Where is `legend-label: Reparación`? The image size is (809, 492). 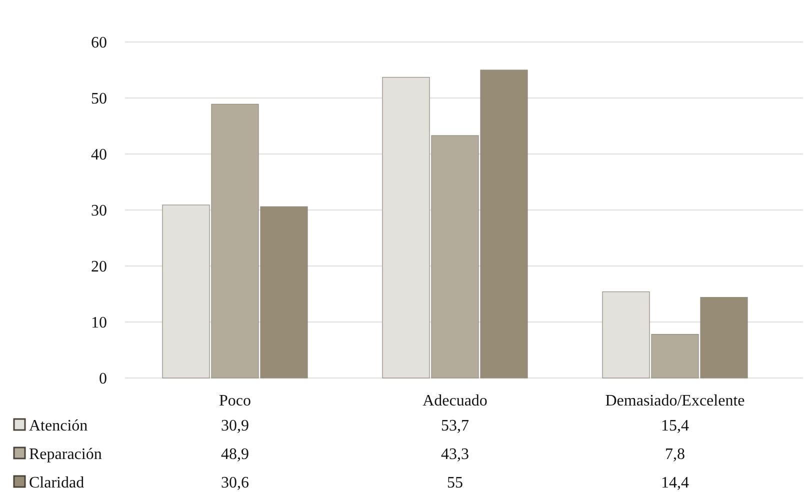
legend-label: Reparación is located at coordinates (65, 455).